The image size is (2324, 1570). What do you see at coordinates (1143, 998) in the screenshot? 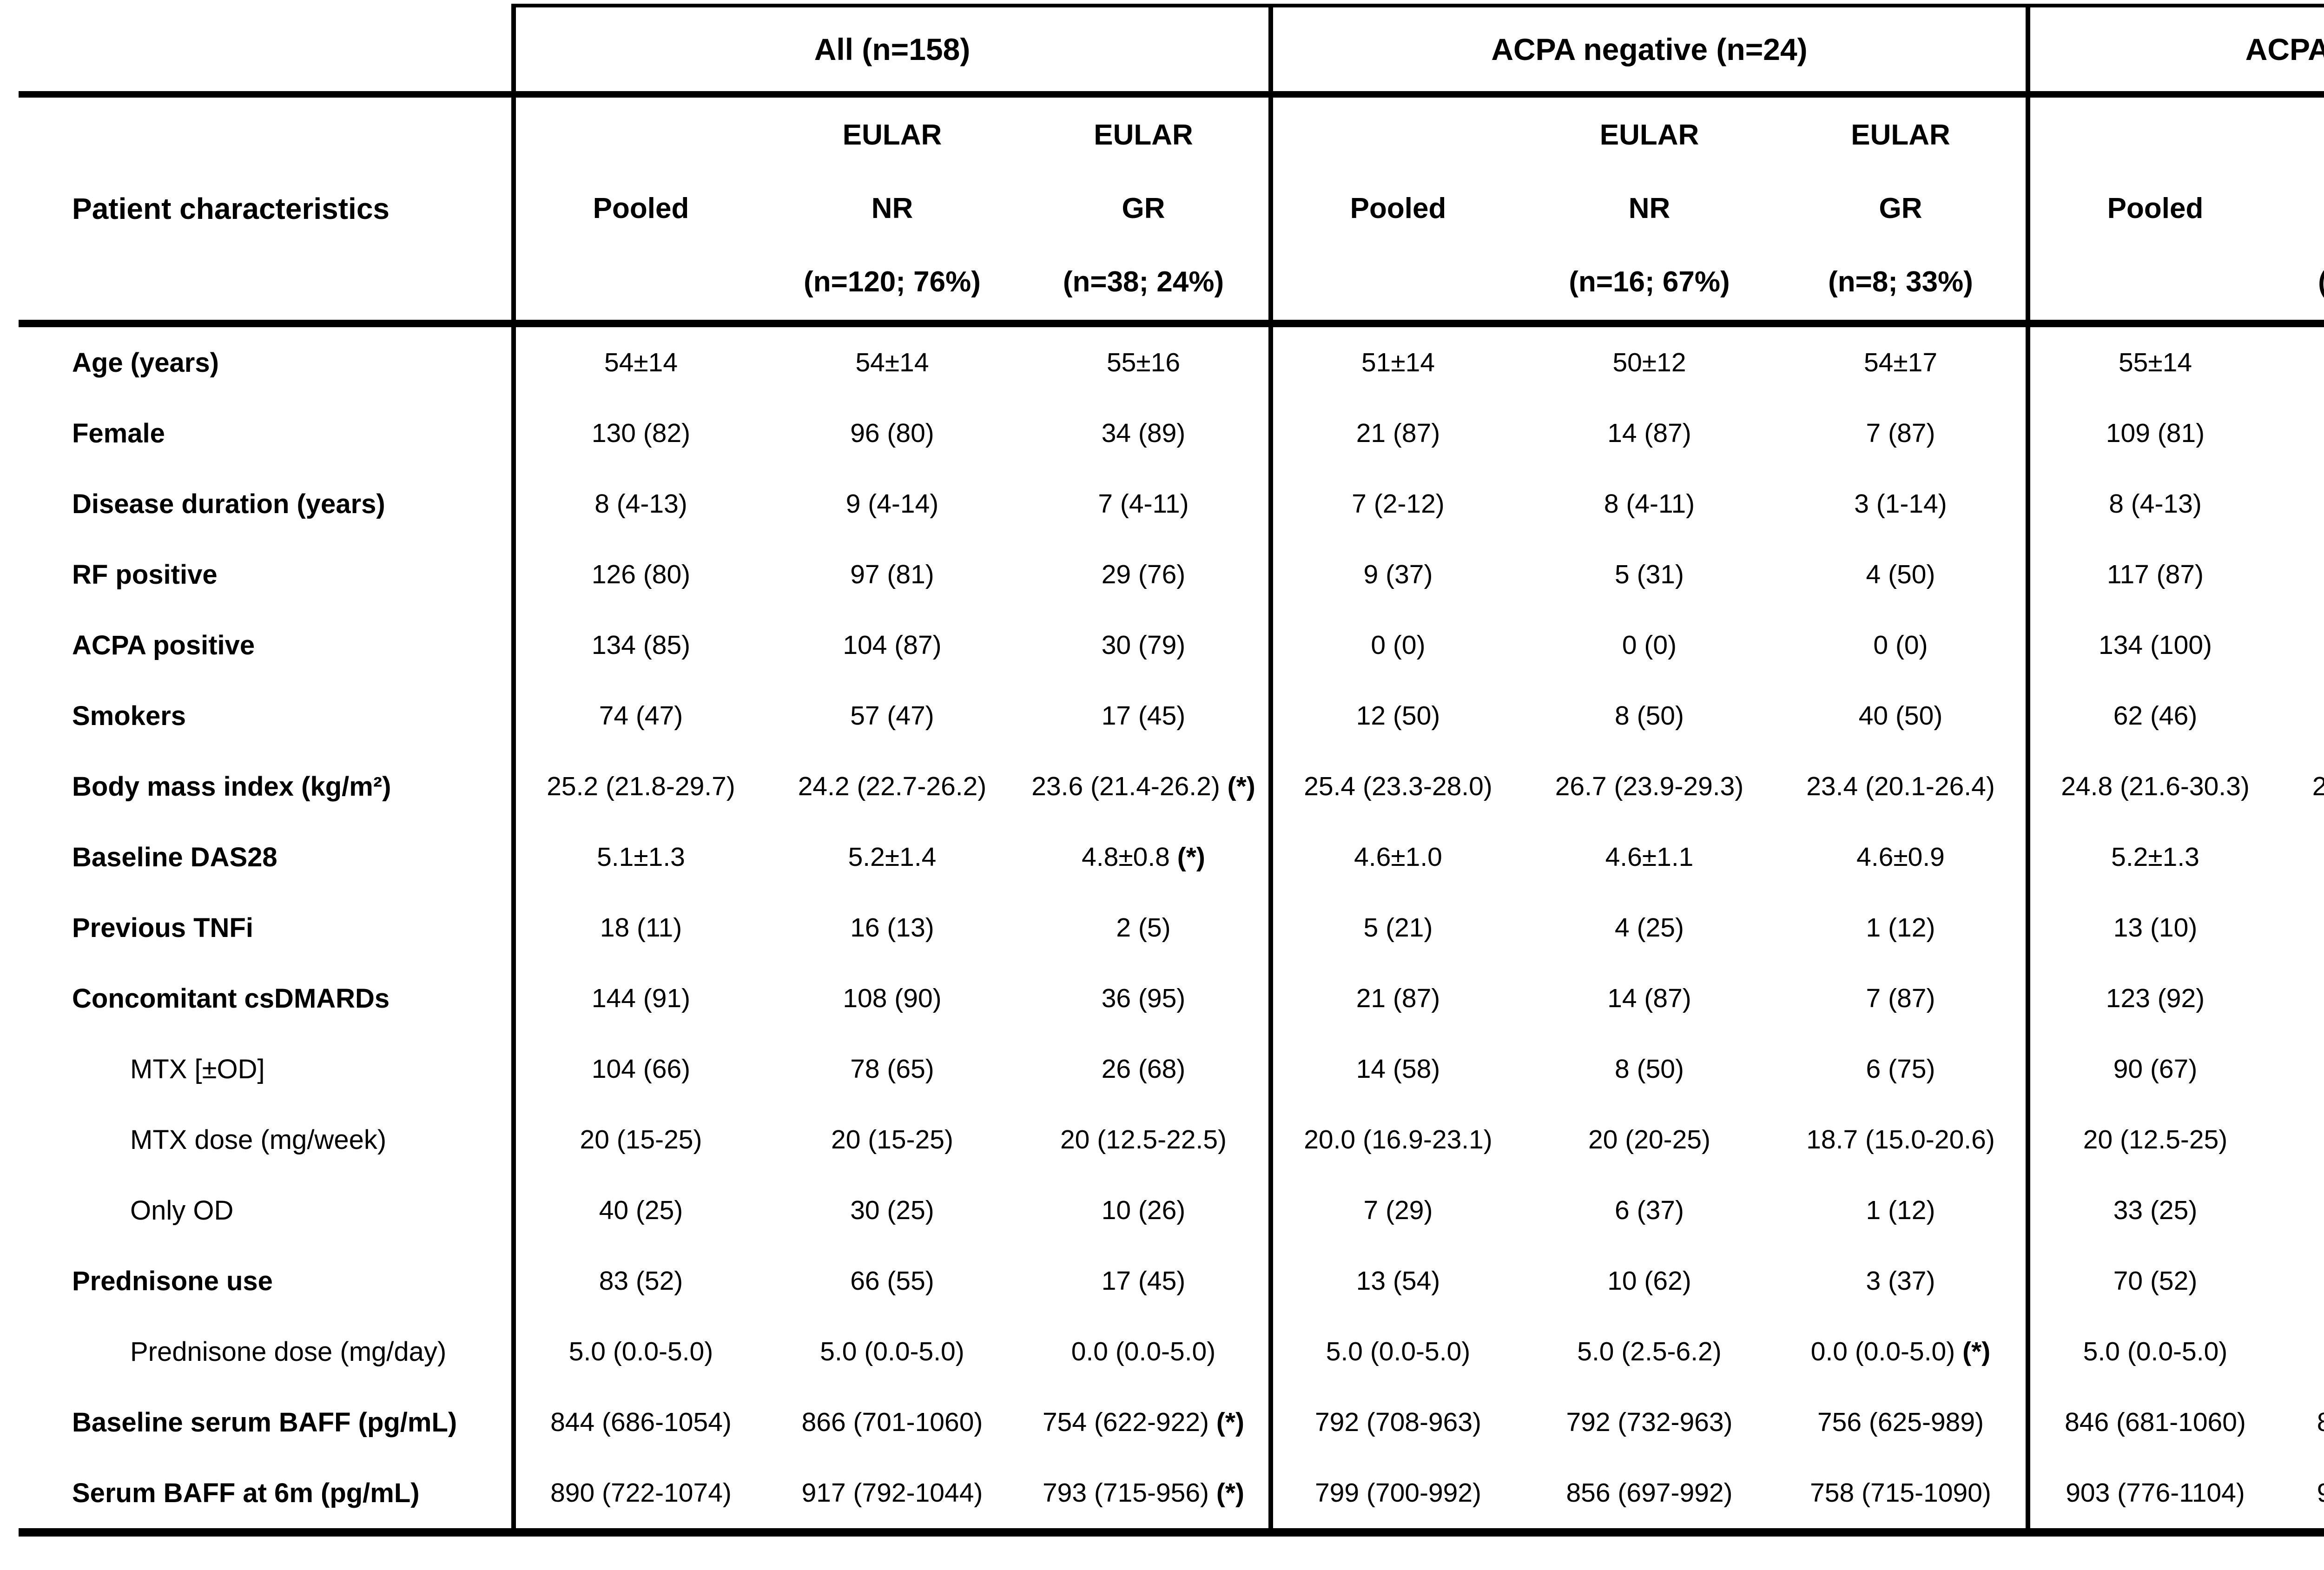
I see `value-cell: 36 (95)` at bounding box center [1143, 998].